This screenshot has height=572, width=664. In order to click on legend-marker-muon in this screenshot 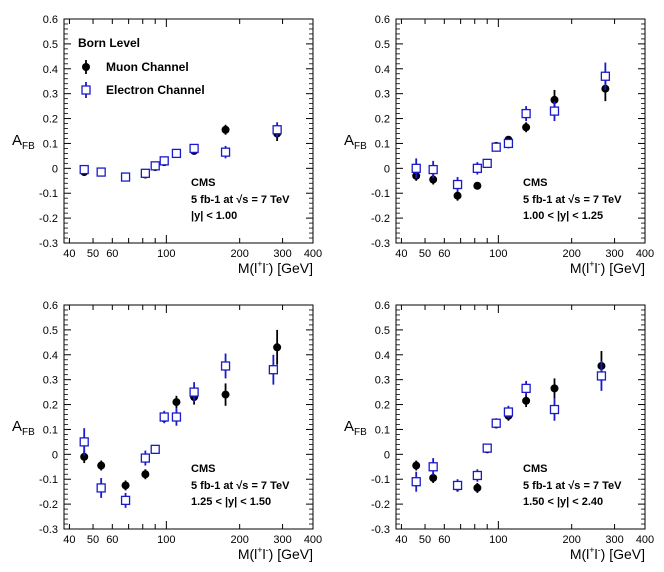, I will do `click(86, 67)`.